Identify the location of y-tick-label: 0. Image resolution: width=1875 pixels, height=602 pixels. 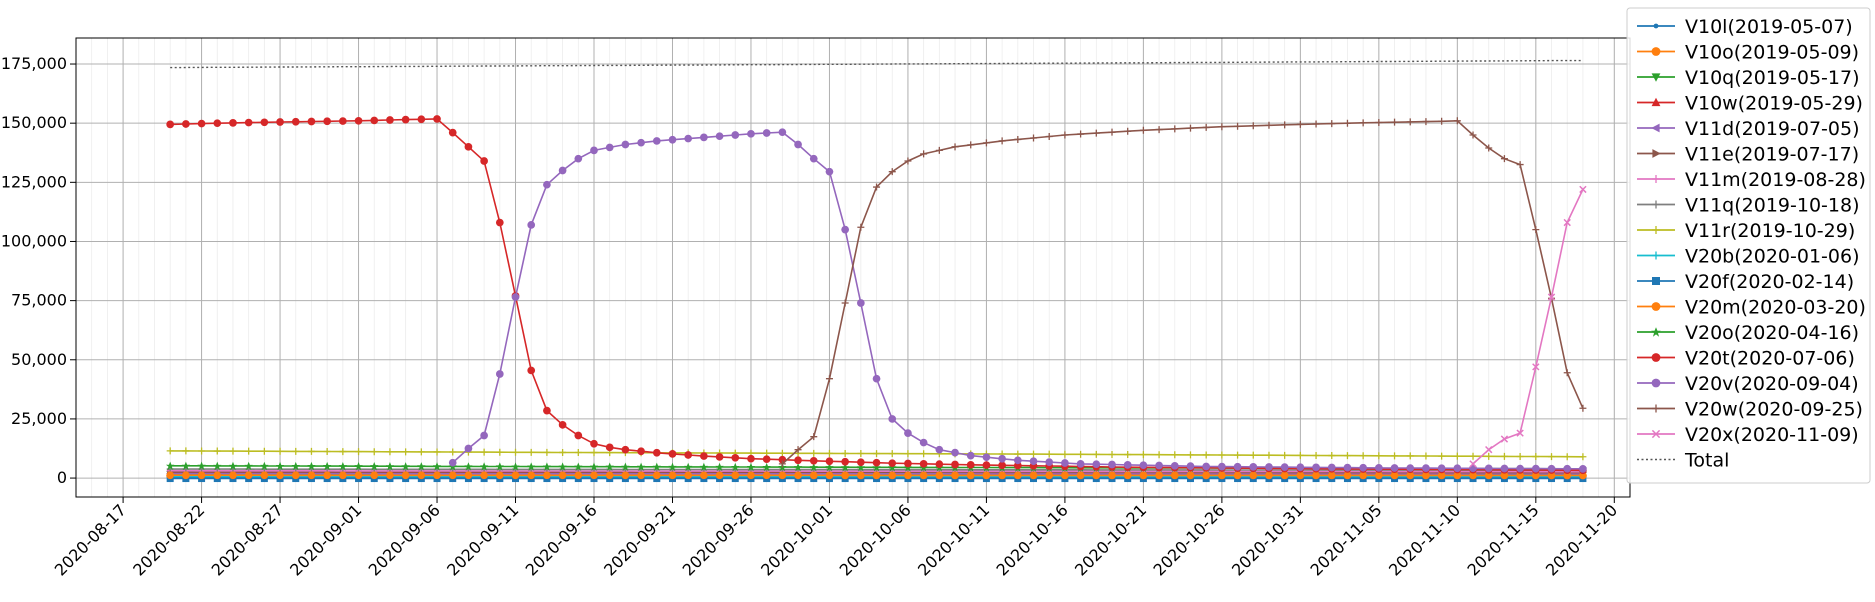
(62, 477).